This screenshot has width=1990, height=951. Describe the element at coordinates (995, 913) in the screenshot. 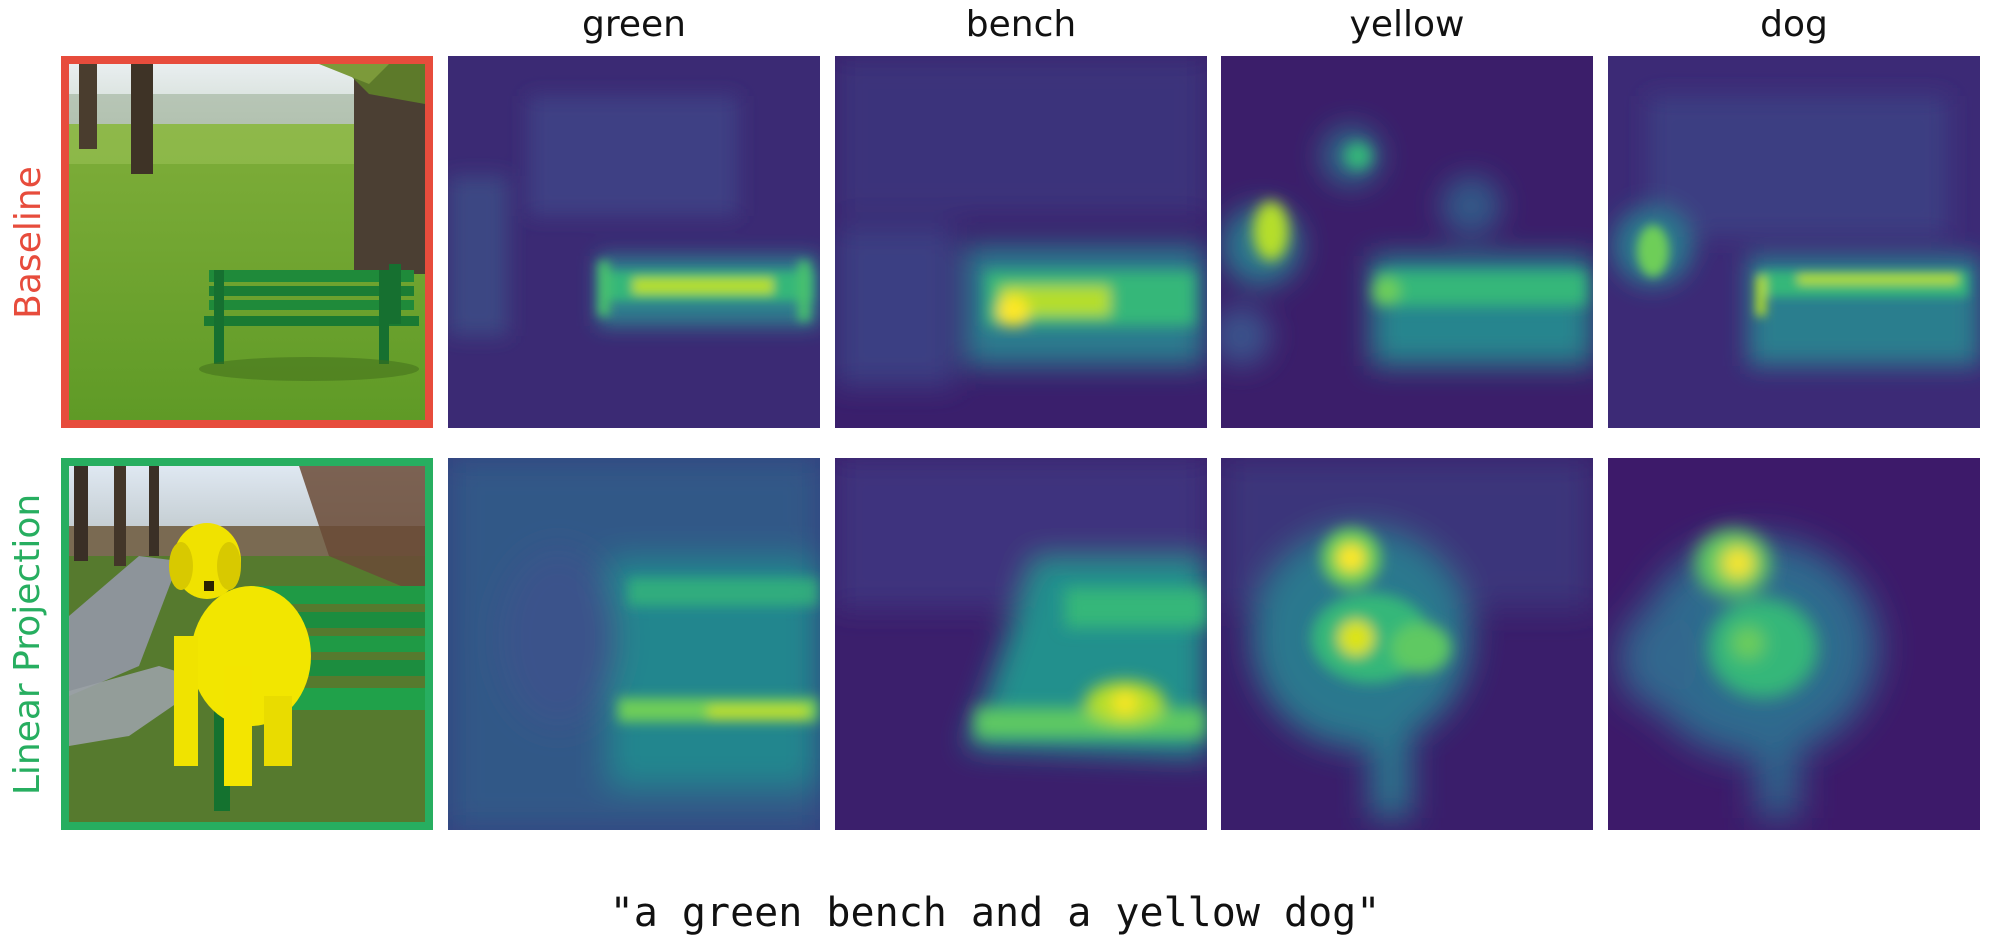

I see `prompt-caption: "a green bench and a yellow dog"` at that location.